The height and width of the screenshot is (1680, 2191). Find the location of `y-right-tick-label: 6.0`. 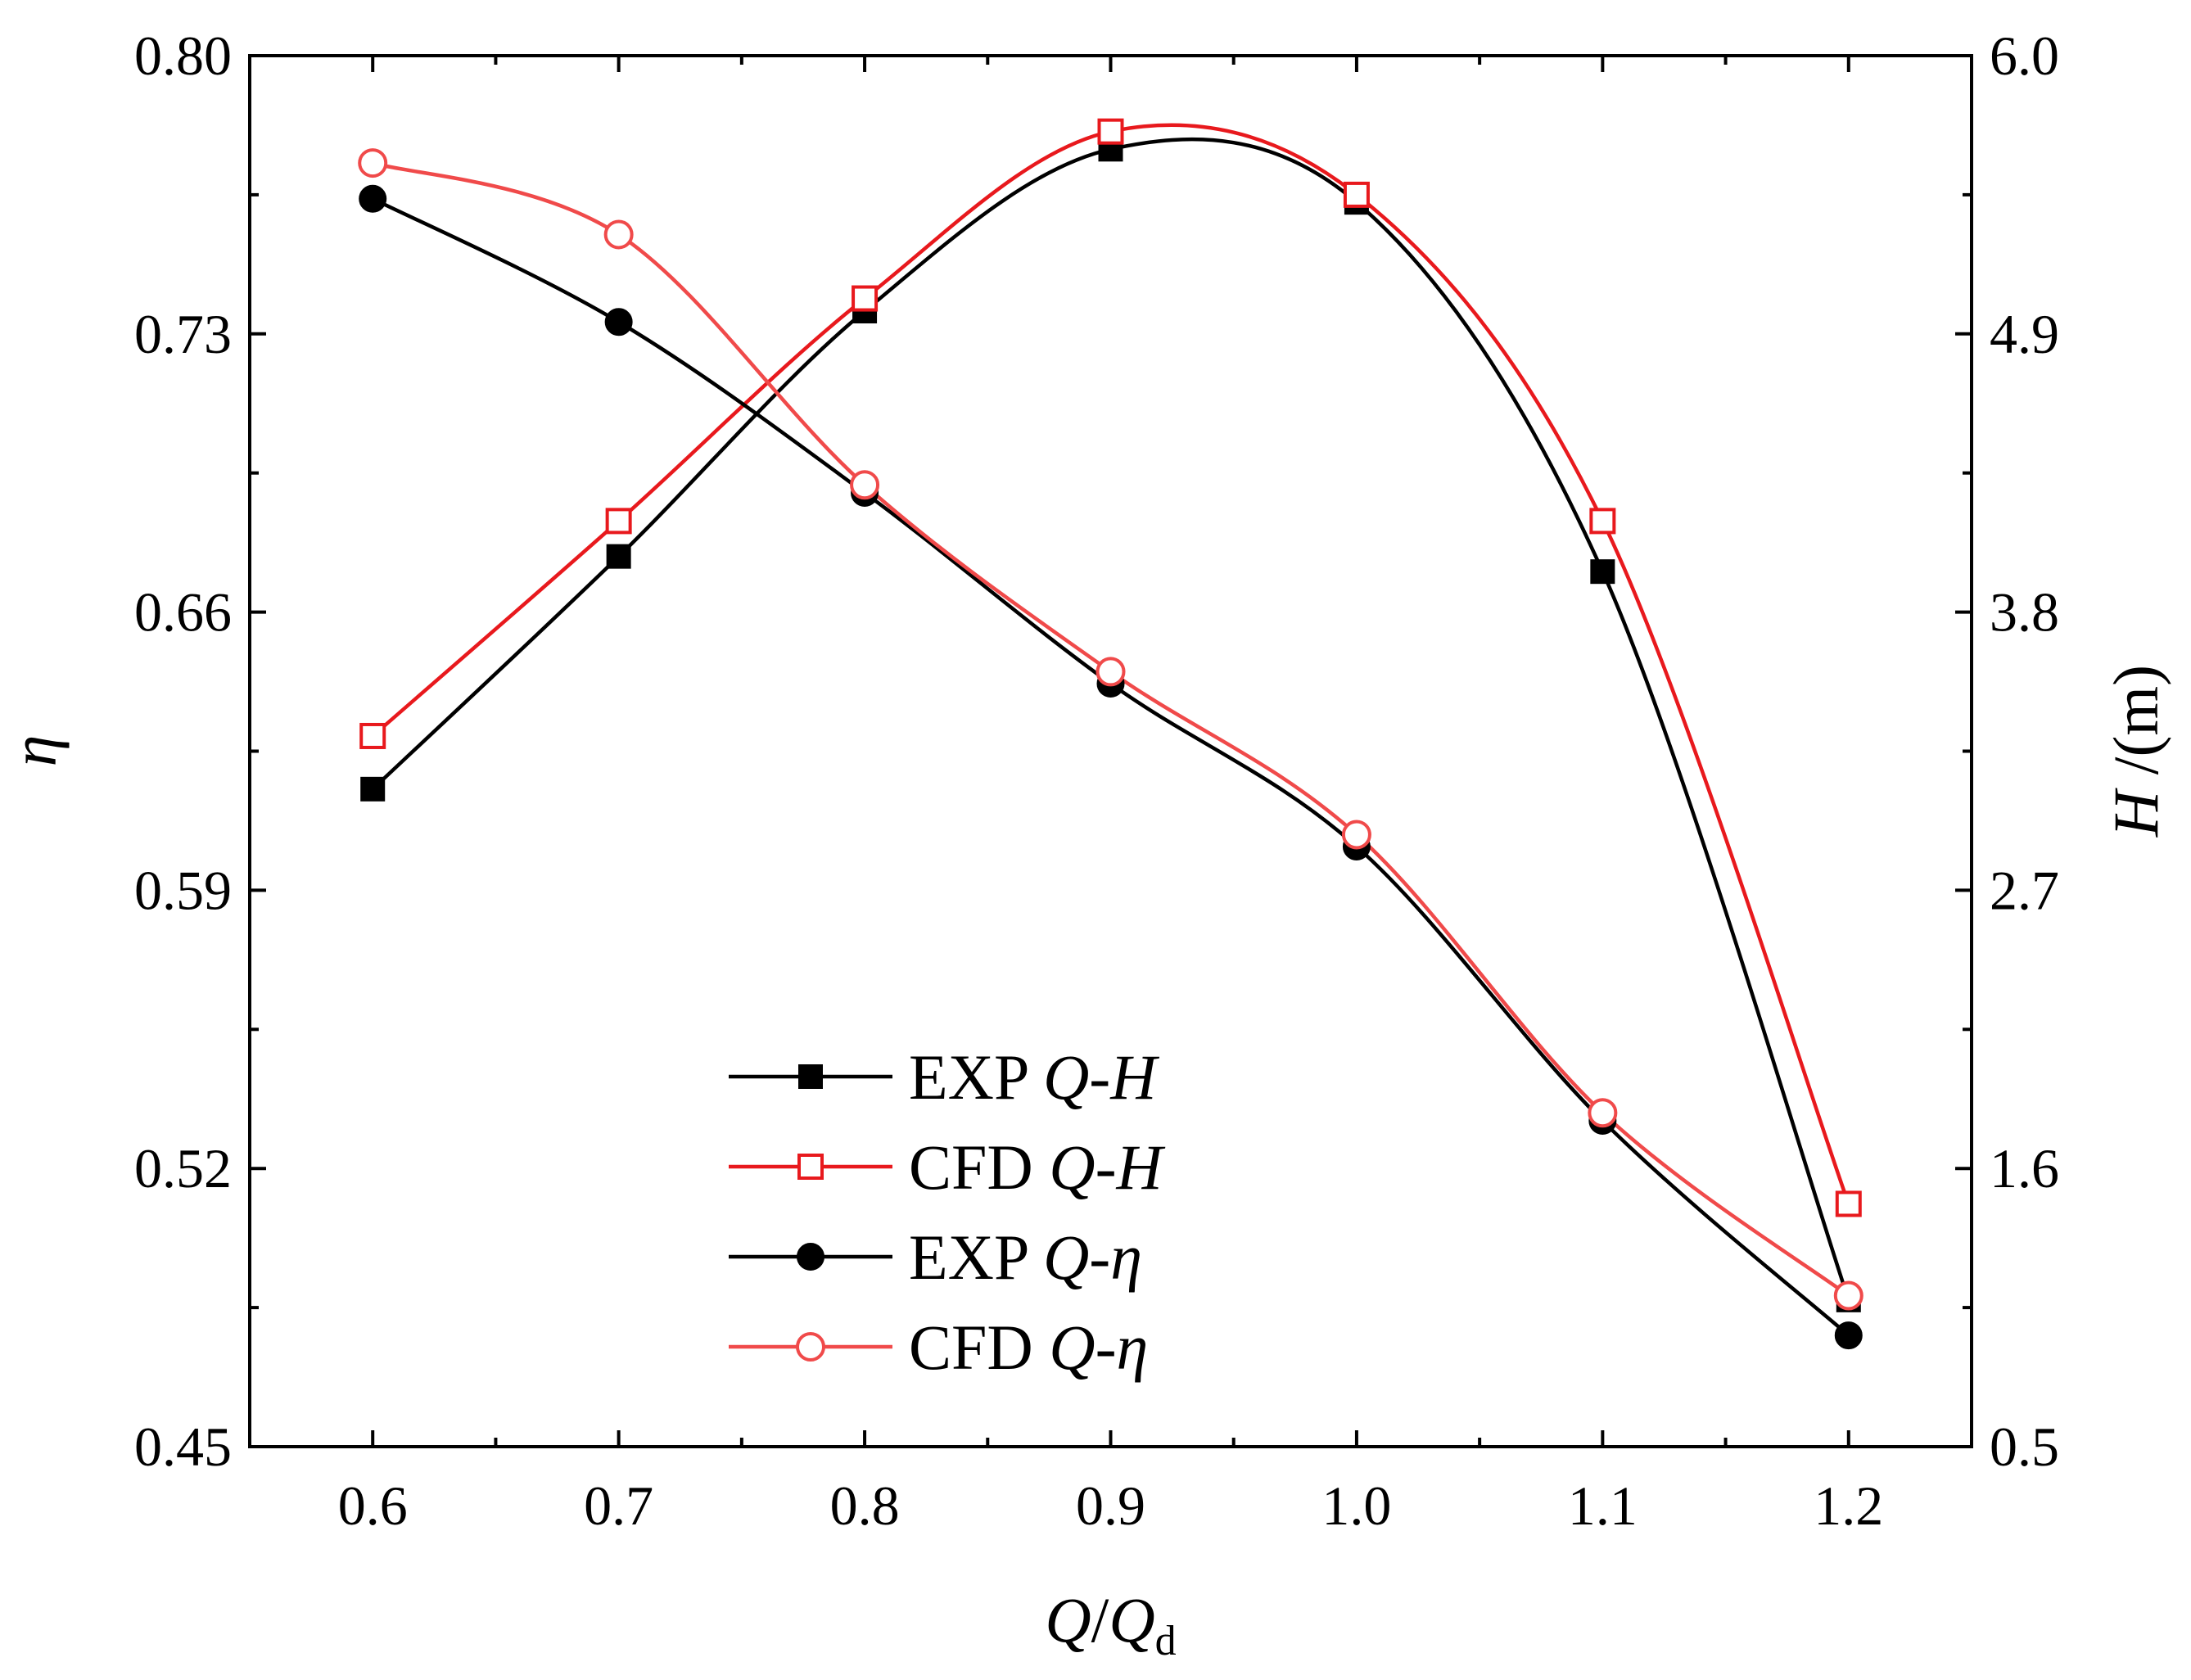

y-right-tick-label: 6.0 is located at coordinates (2025, 56).